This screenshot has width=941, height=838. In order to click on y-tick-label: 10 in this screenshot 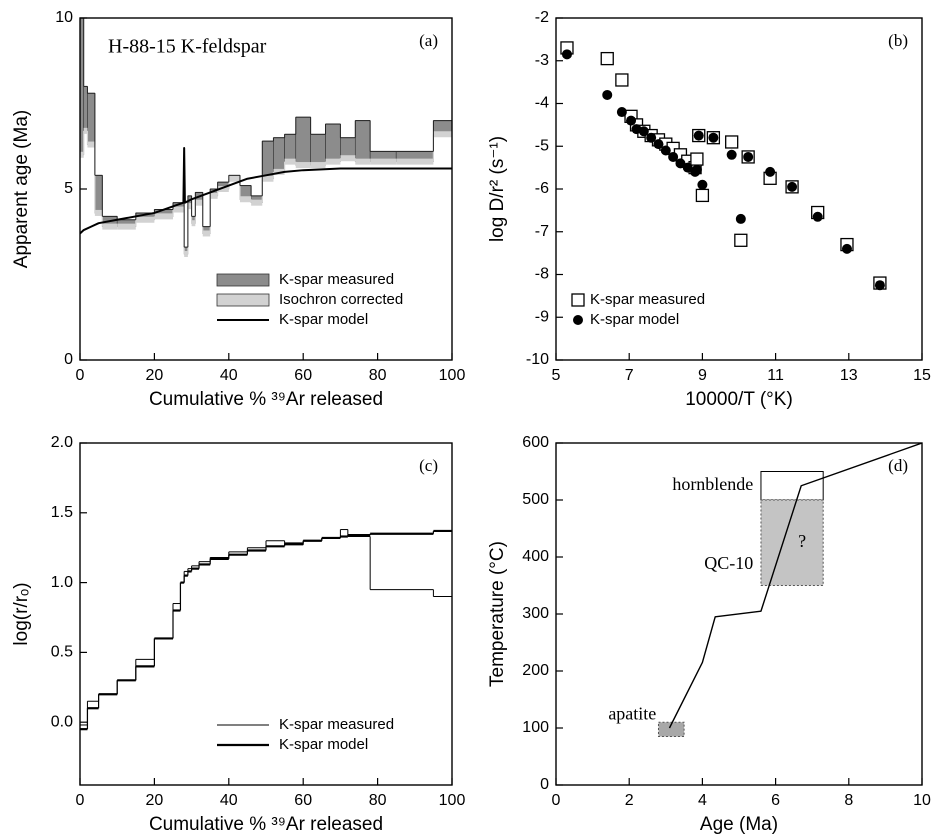, I will do `click(64, 17)`.